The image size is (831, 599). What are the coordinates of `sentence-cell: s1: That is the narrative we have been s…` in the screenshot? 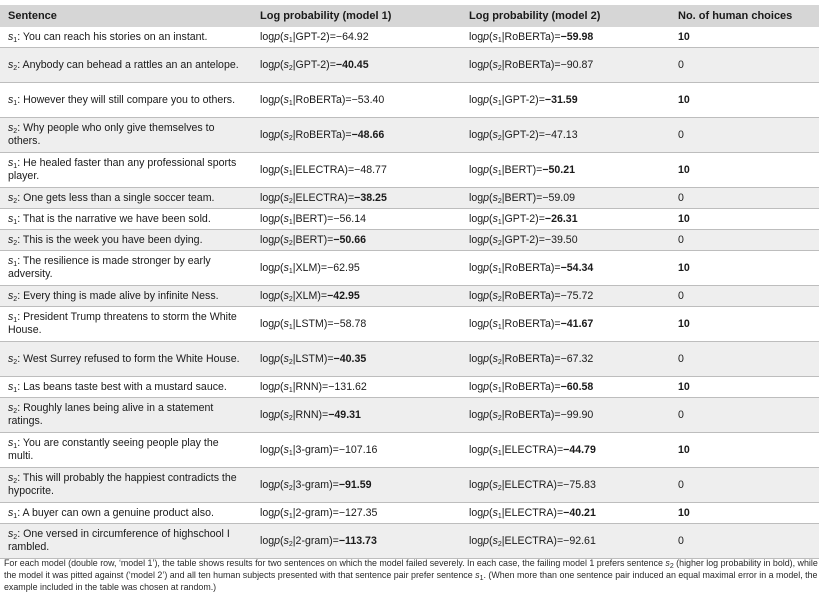 It's located at (126, 219).